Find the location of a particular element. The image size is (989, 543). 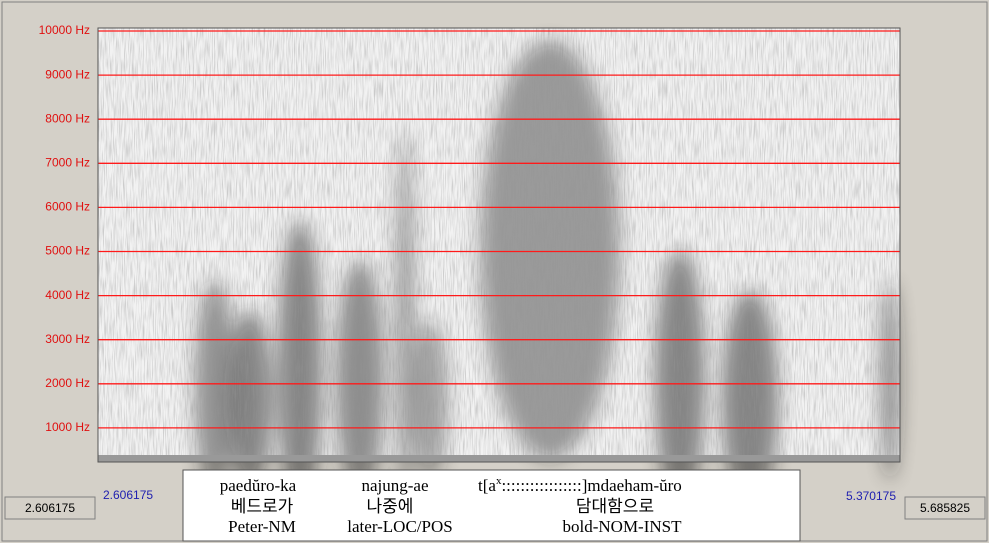

romanization: t[a is located at coordinates (487, 485).